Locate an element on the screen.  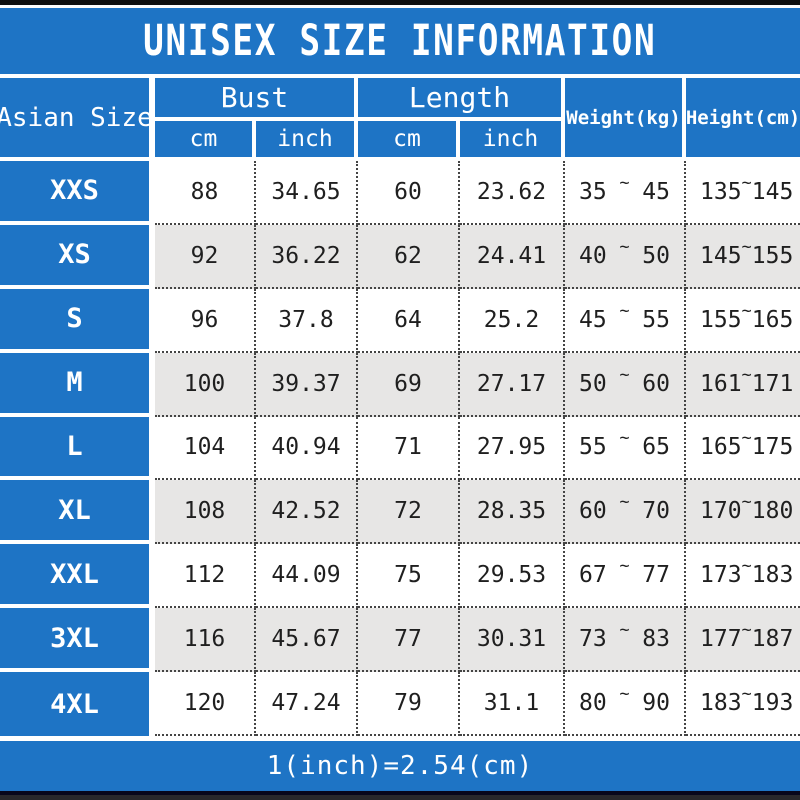
header-length-group: Length is located at coordinates (461, 99).